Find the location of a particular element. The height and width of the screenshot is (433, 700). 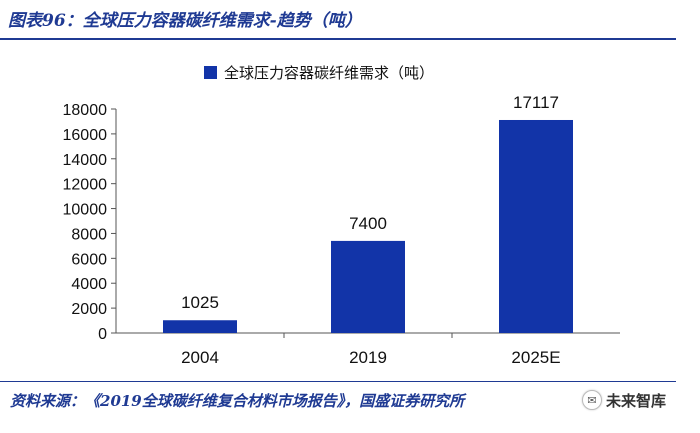

watermark: ✉ 未来智库 is located at coordinates (638, 400).